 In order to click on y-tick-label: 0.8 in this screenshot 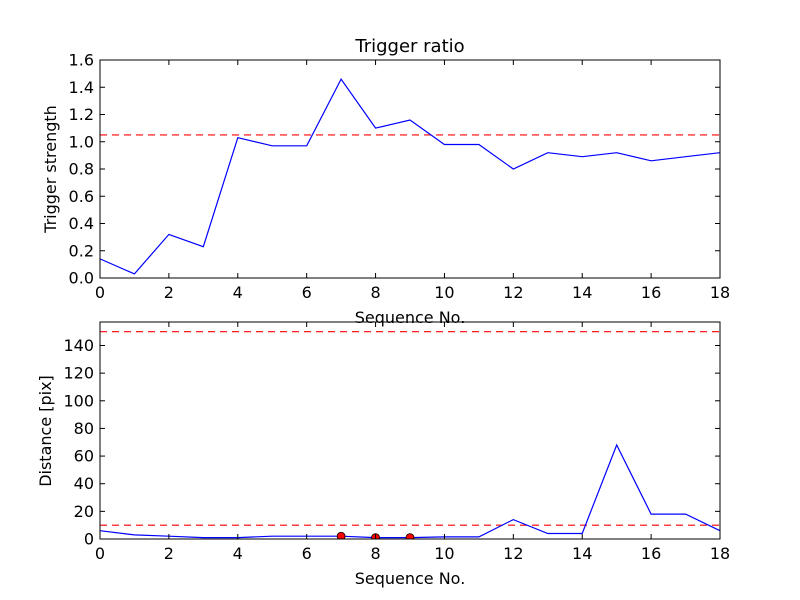, I will do `click(81, 169)`.